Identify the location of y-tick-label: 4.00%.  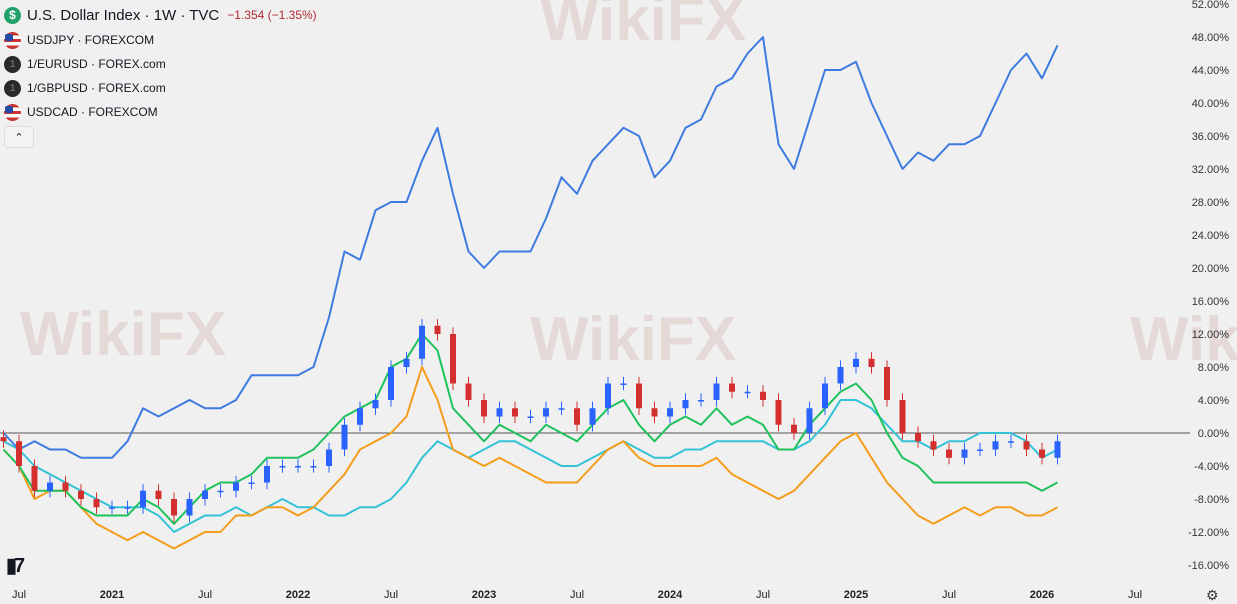
(1213, 401).